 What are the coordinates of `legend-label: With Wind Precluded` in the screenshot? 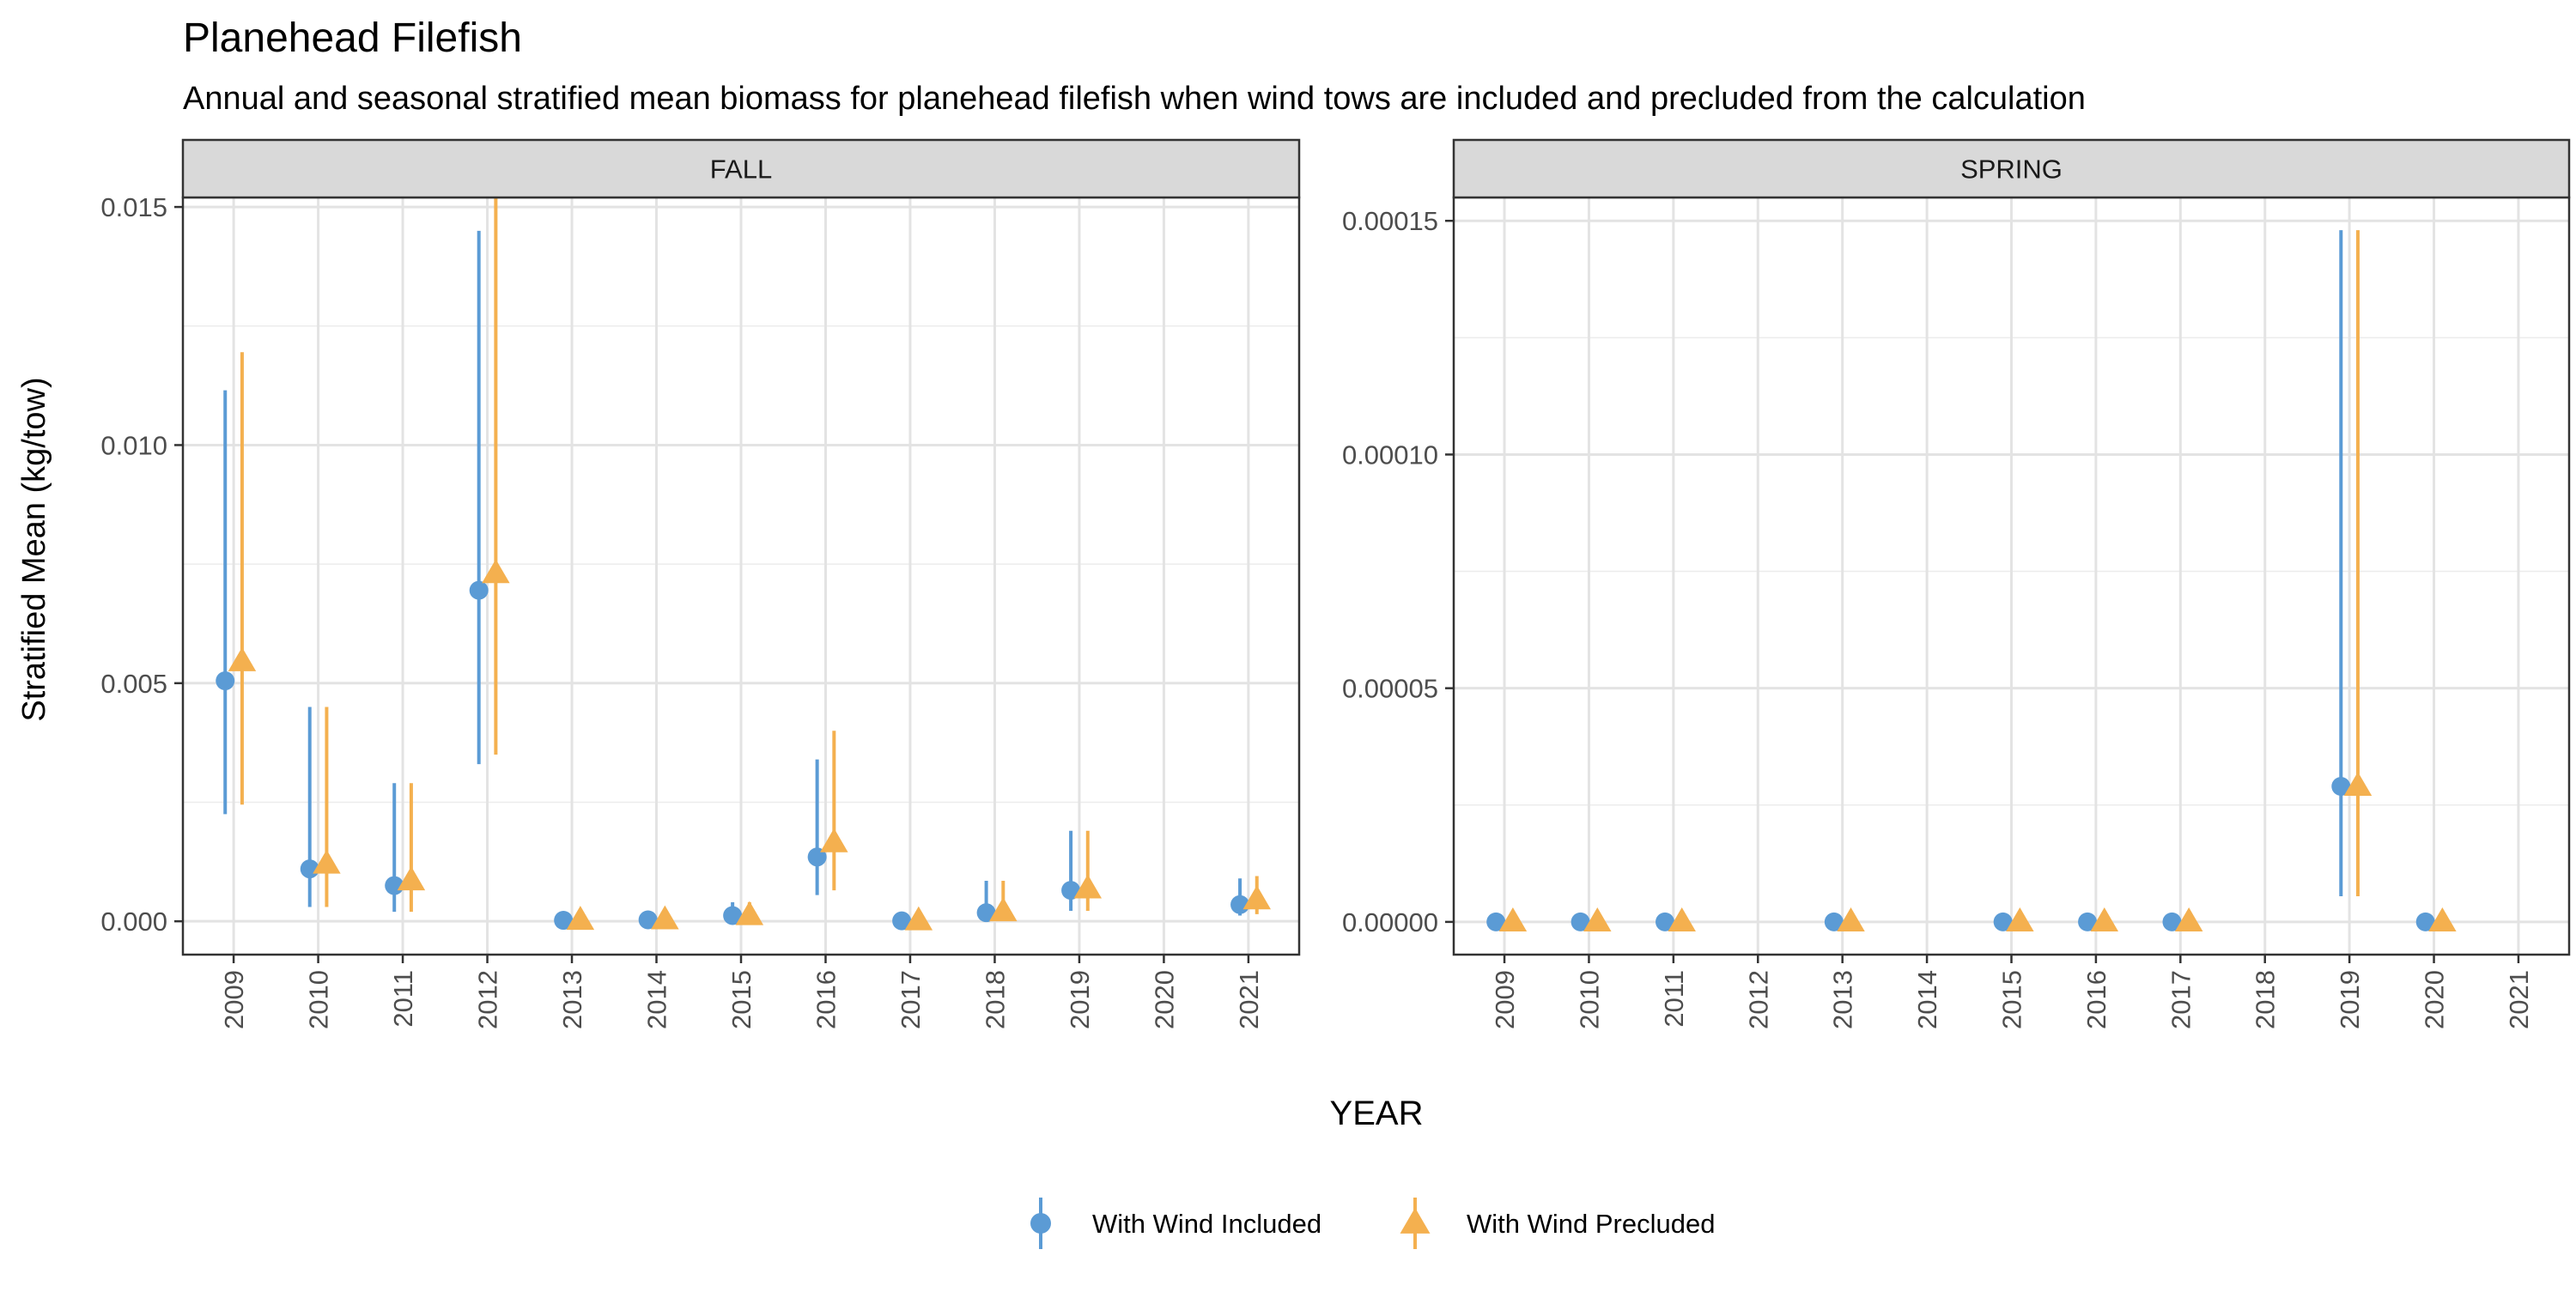 It's located at (1591, 1224).